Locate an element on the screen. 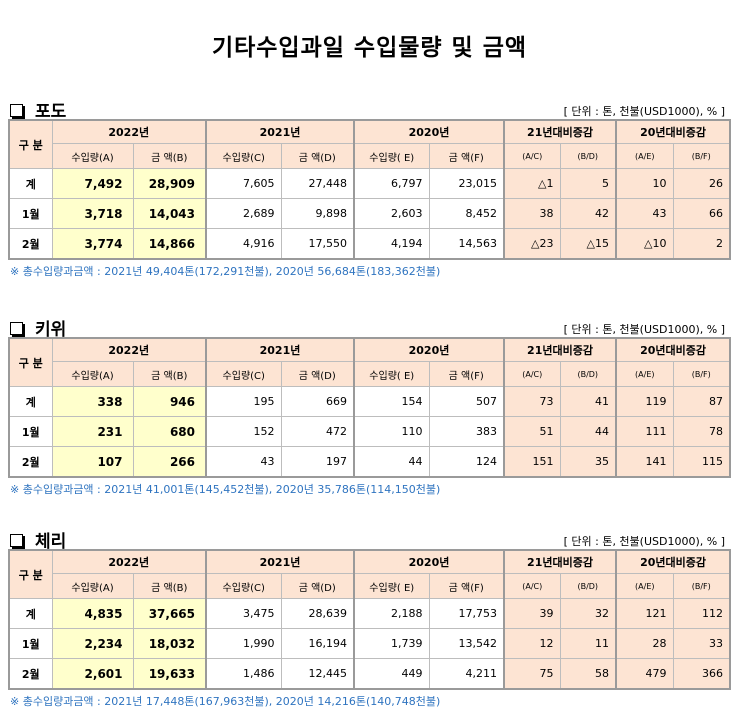  value-cell: 121 is located at coordinates (644, 613).